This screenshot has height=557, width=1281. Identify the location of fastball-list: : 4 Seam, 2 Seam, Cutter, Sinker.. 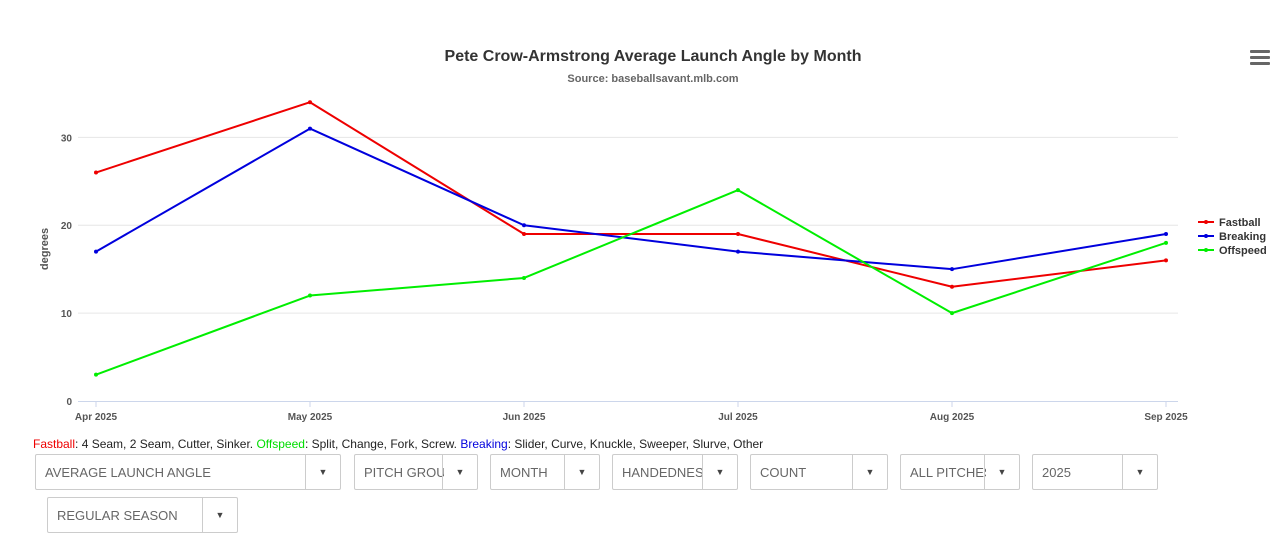
(166, 444).